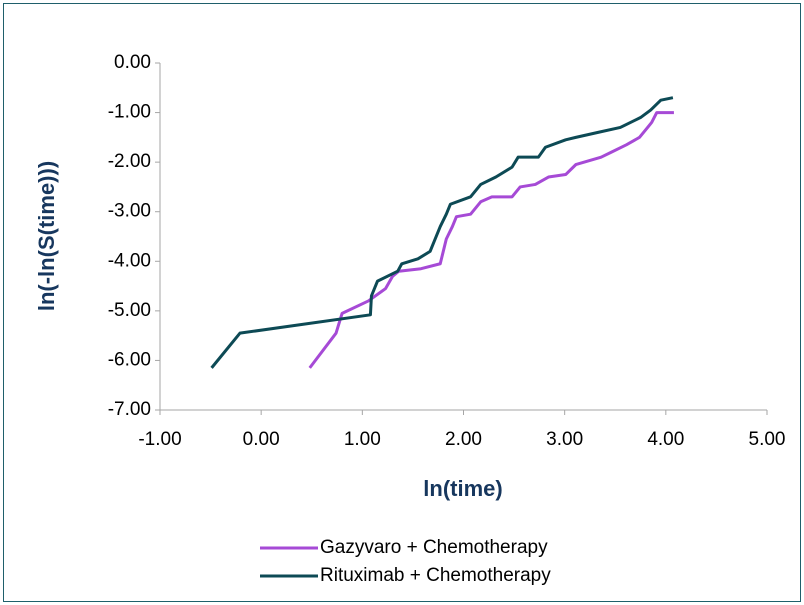  What do you see at coordinates (564, 439) in the screenshot?
I see `x-tick-label: 3.00` at bounding box center [564, 439].